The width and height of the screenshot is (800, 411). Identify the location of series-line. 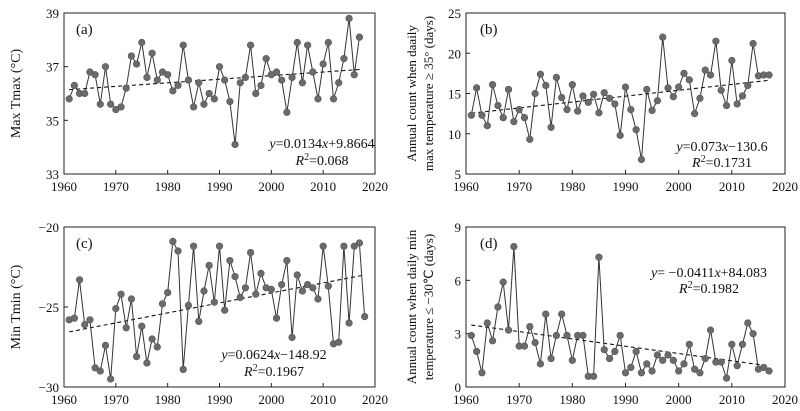
(214, 81).